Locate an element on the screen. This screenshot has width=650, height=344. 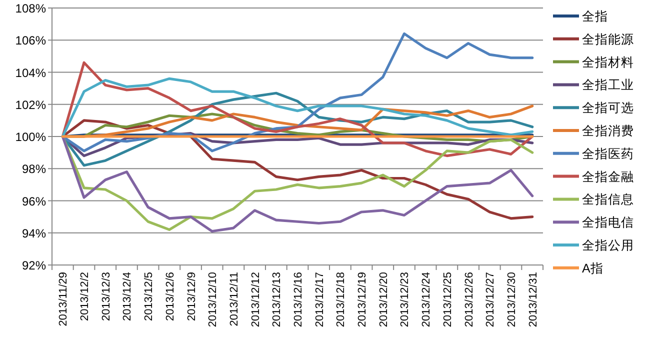
x-tick-label: 2013/11/29 is located at coordinates (64, 299).